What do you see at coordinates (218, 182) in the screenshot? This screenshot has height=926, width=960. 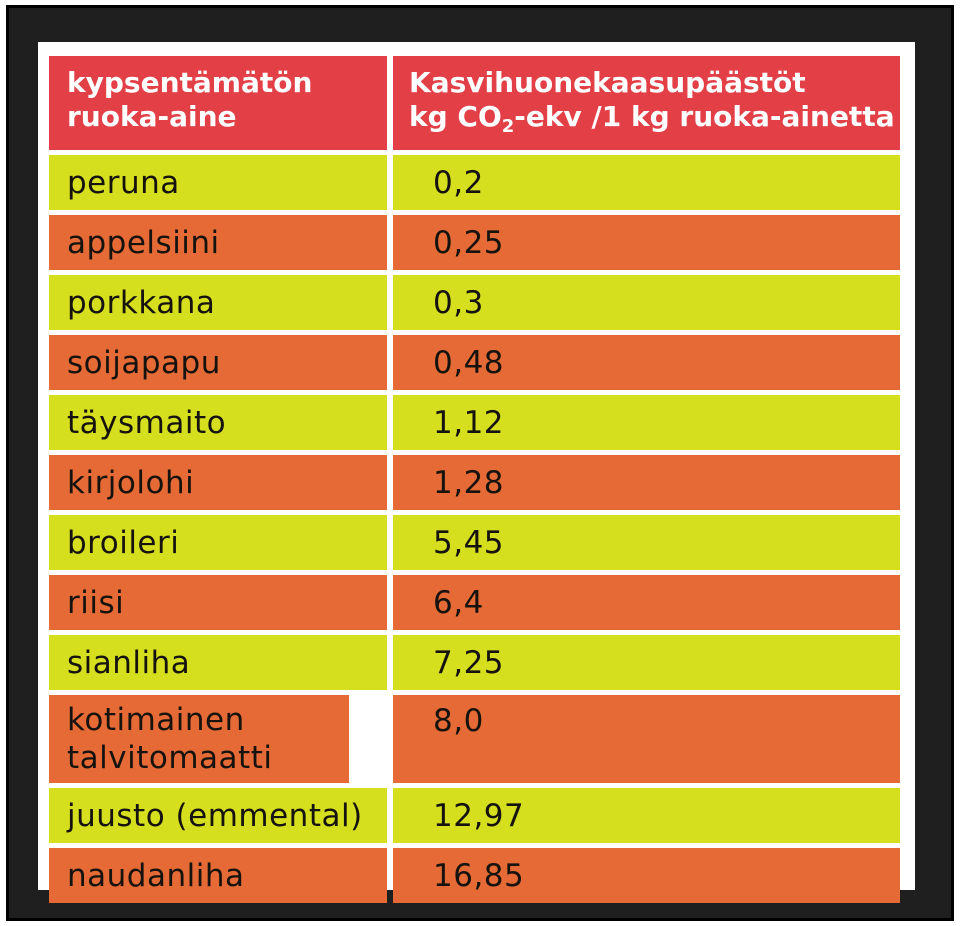 I see `food-name: peruna` at bounding box center [218, 182].